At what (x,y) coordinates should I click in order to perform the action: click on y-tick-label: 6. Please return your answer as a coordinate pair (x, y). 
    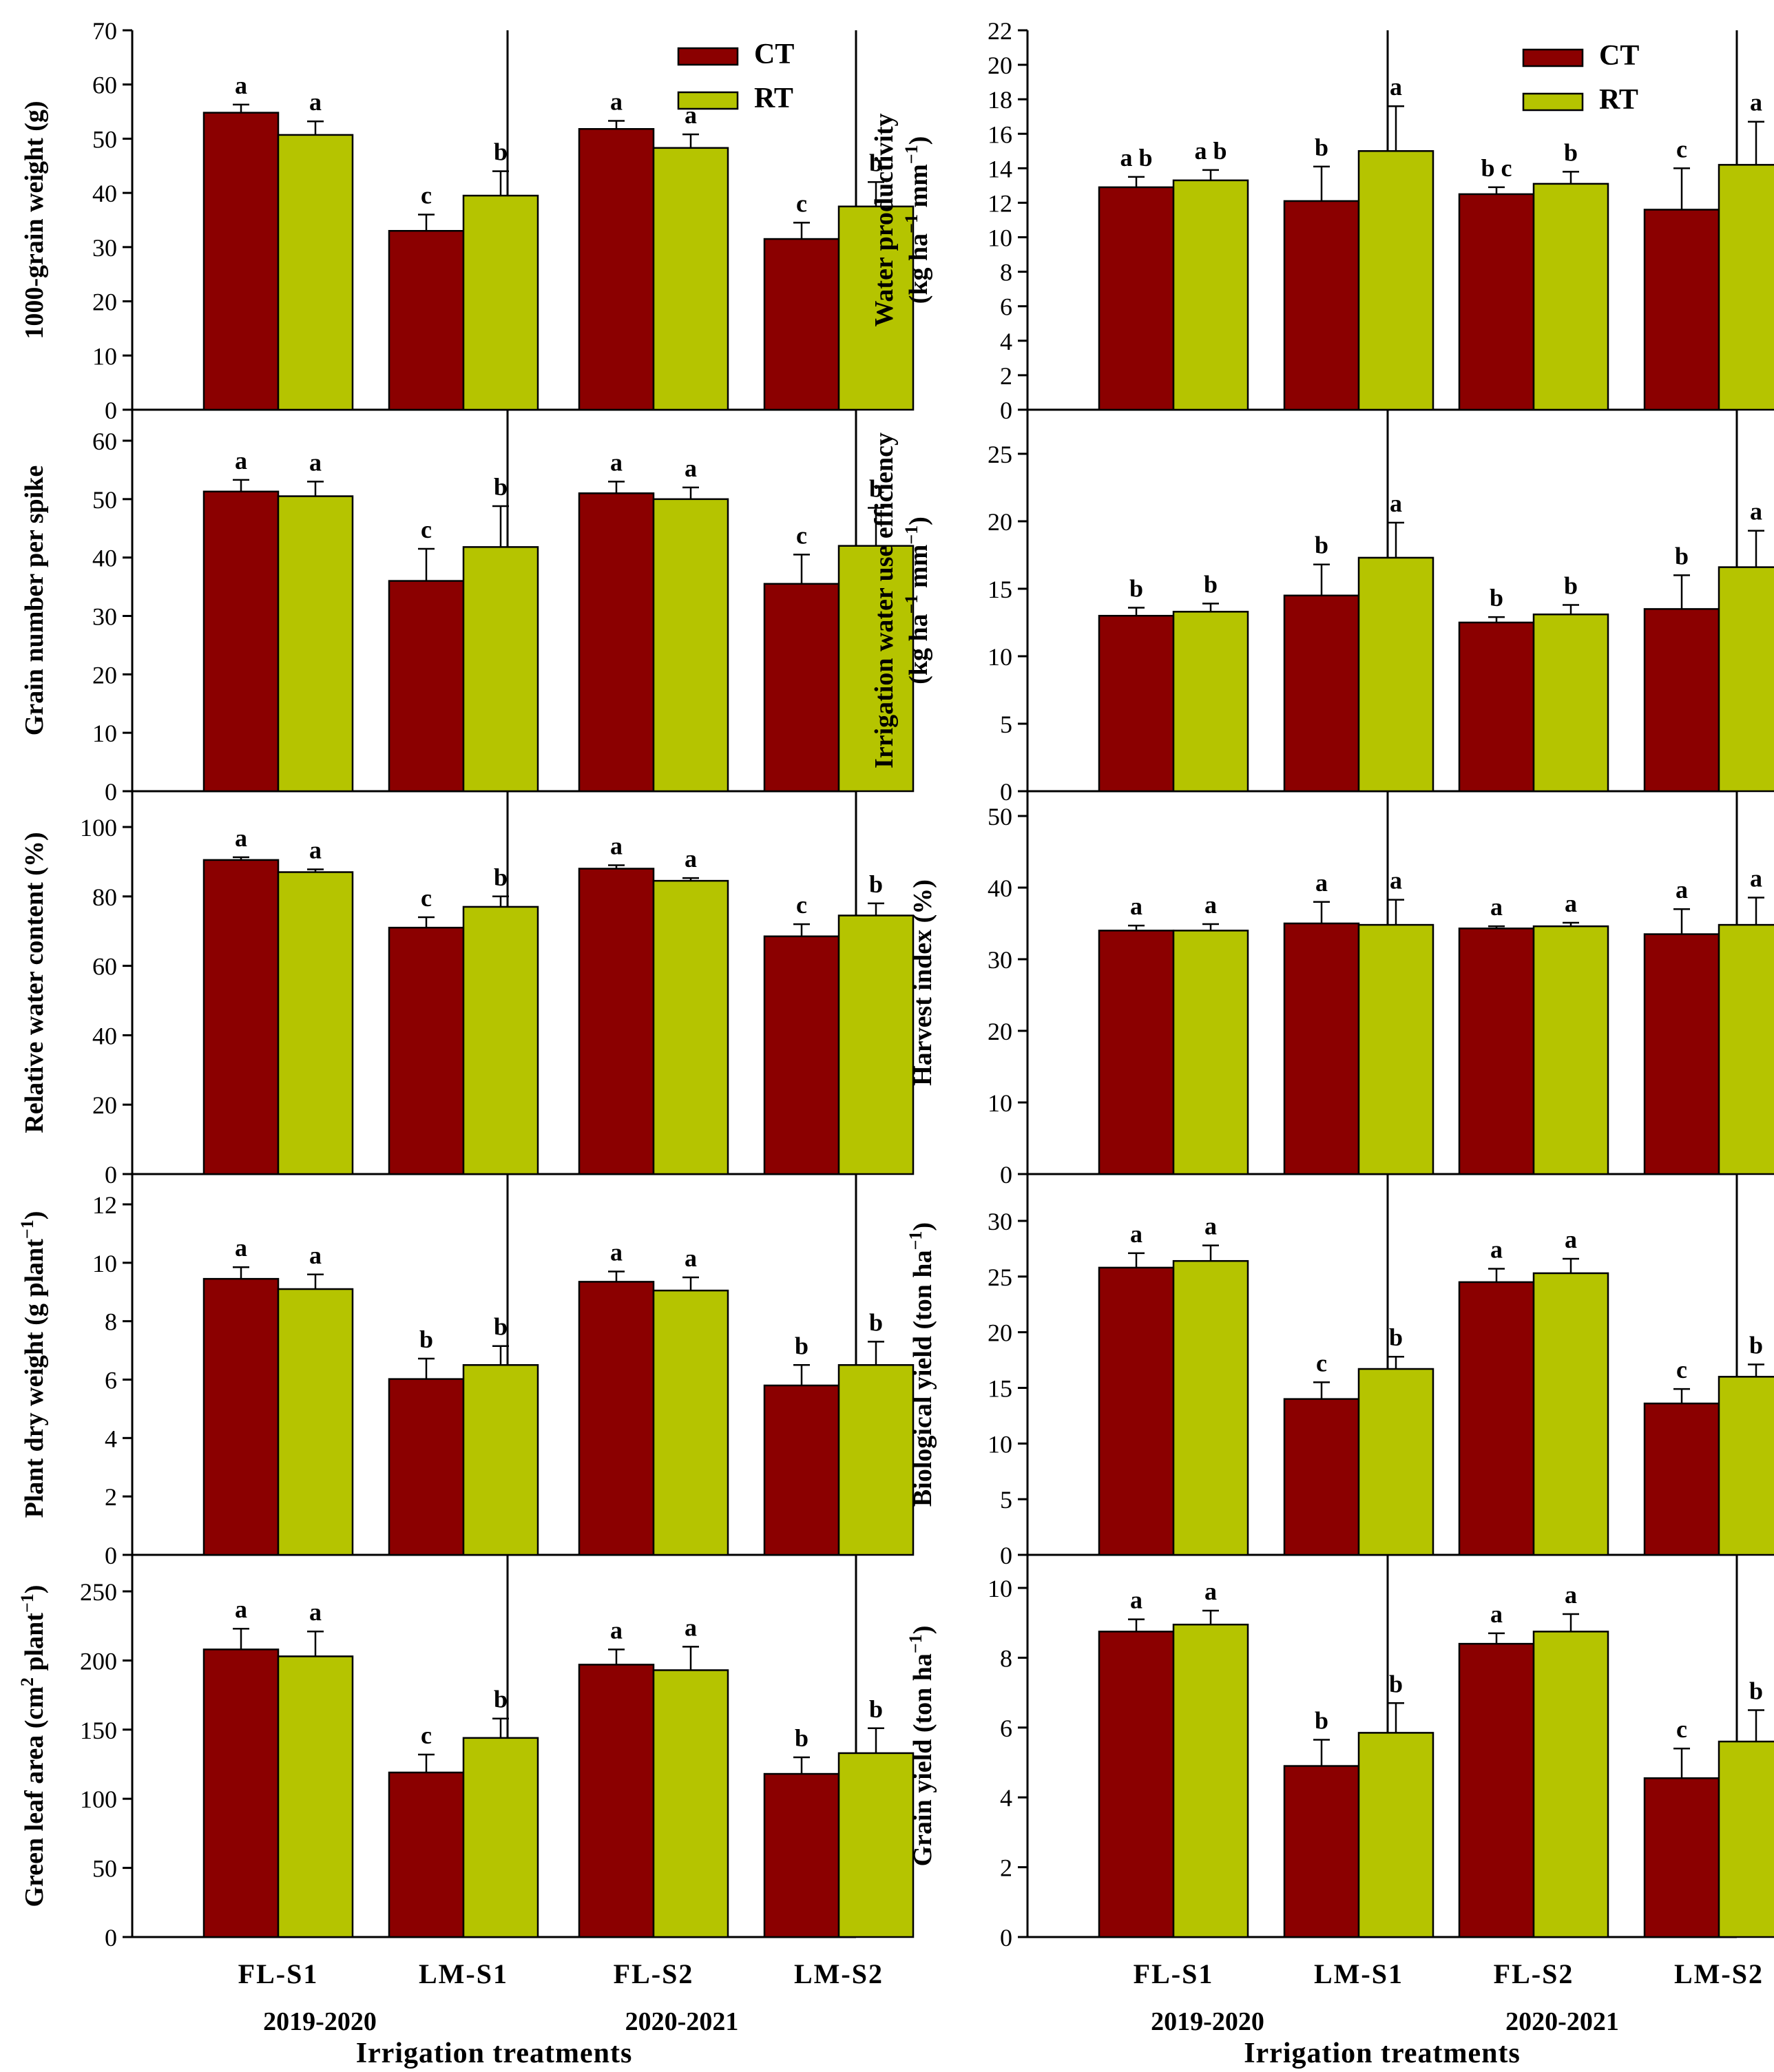
    Looking at the image, I should click on (1006, 1728).